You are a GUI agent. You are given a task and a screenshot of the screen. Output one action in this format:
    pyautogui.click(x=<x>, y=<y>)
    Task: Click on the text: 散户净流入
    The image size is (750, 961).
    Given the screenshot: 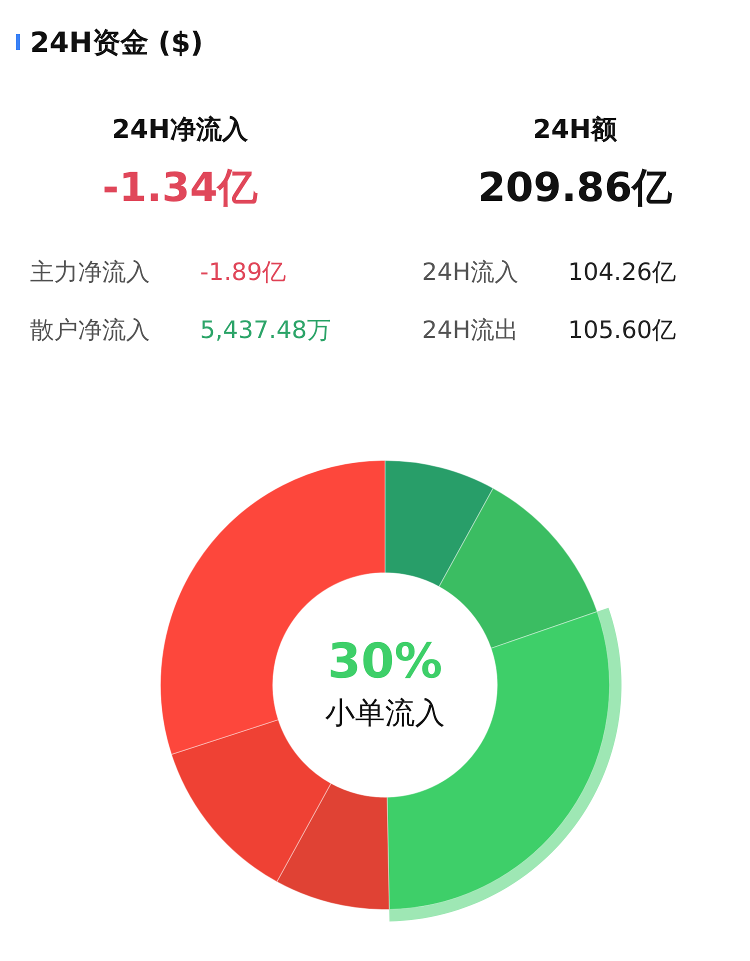 What is the action you would take?
    pyautogui.click(x=90, y=330)
    